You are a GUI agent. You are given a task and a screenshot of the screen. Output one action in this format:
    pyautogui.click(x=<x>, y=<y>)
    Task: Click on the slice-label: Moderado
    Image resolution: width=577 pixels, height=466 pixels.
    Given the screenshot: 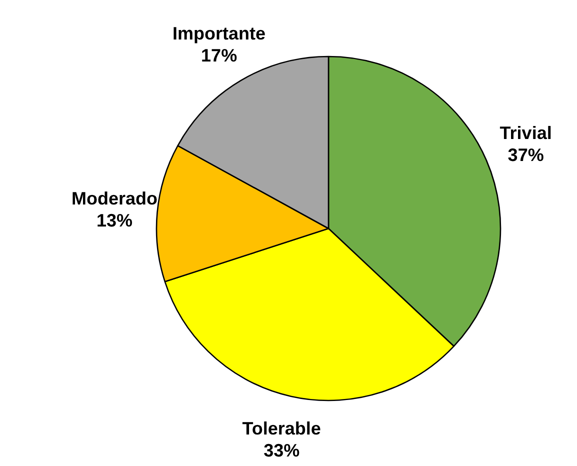 What is the action you would take?
    pyautogui.click(x=114, y=198)
    